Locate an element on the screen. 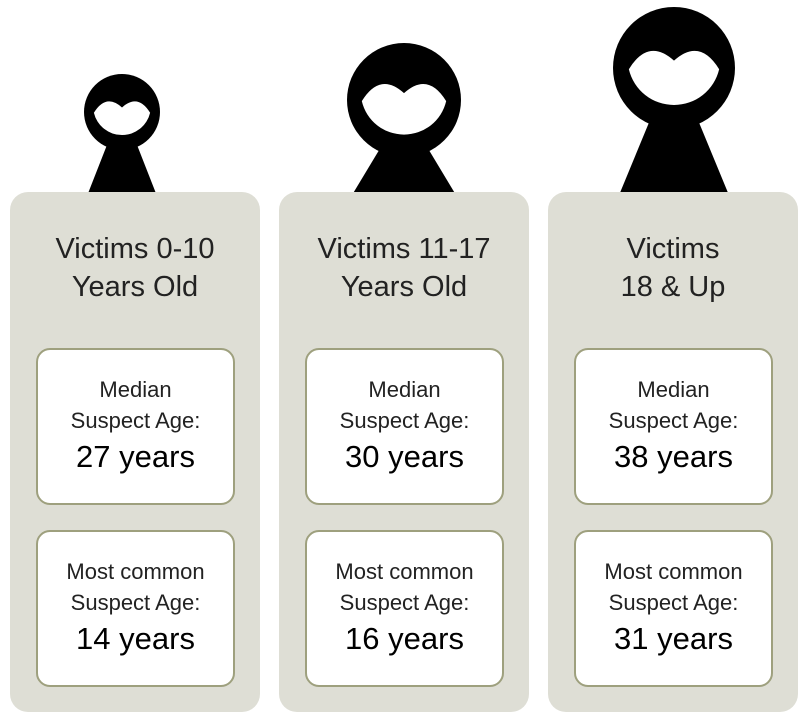  stat-box: Median Suspect Age: 30 years is located at coordinates (404, 426).